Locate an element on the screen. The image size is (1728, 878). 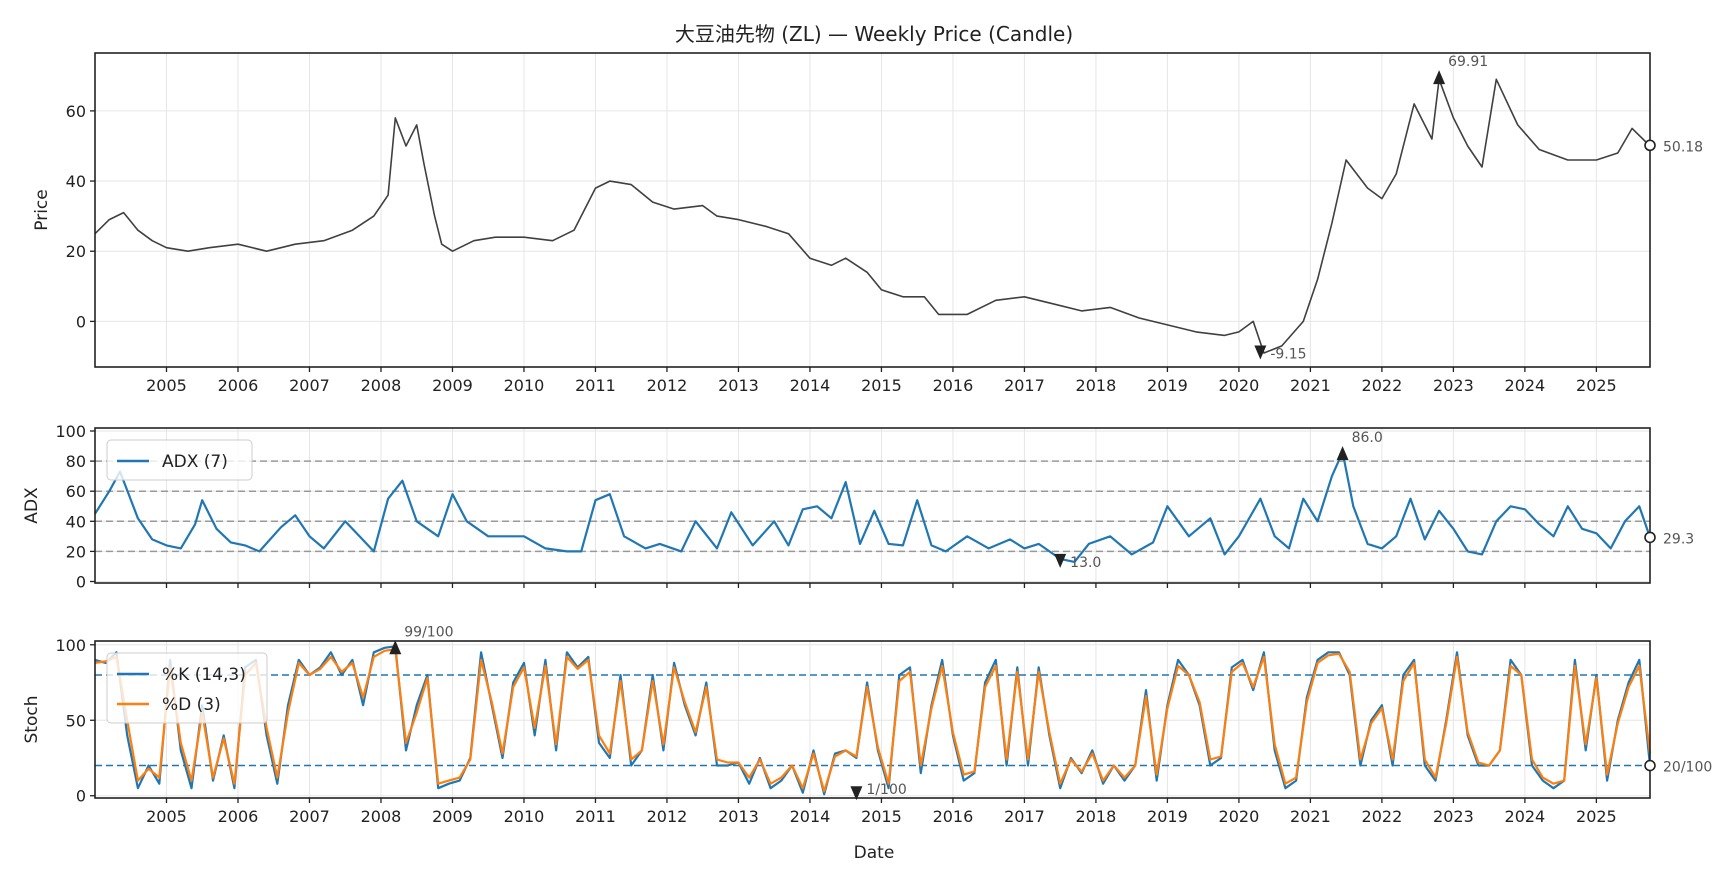
last-value-annotation: 20/100 is located at coordinates (1687, 768).